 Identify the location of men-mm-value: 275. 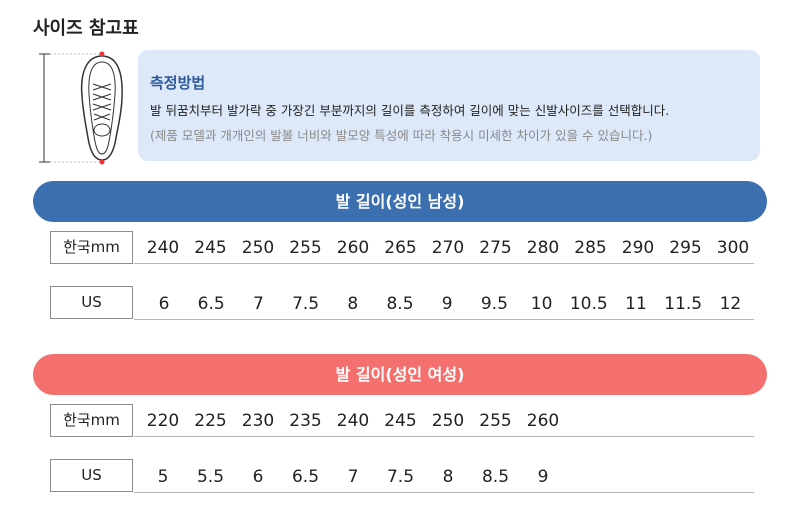
(495, 248).